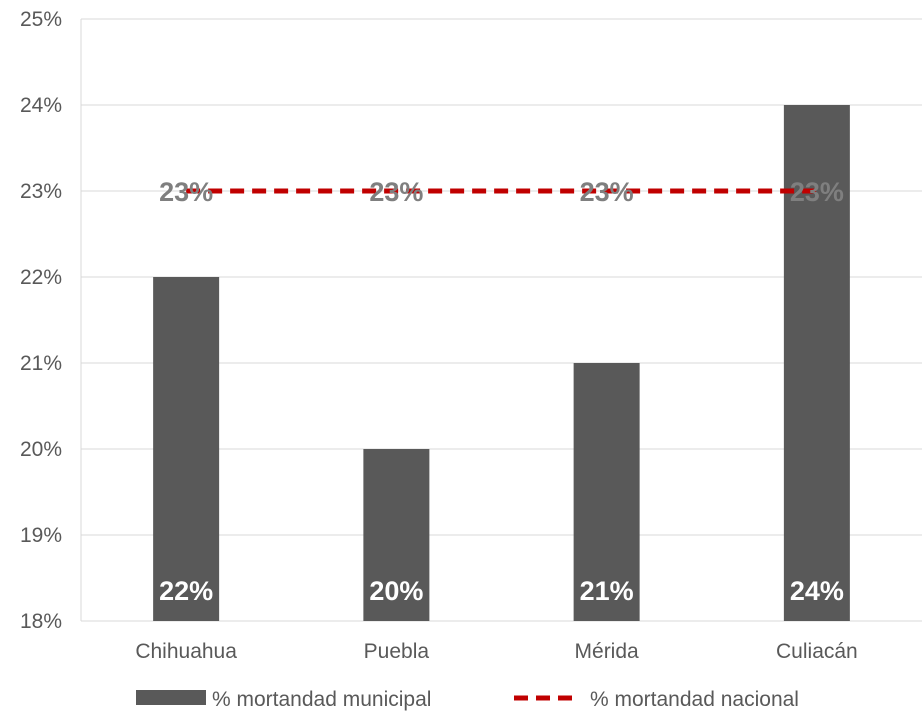  I want to click on y-tick-label: 20%, so click(41, 449).